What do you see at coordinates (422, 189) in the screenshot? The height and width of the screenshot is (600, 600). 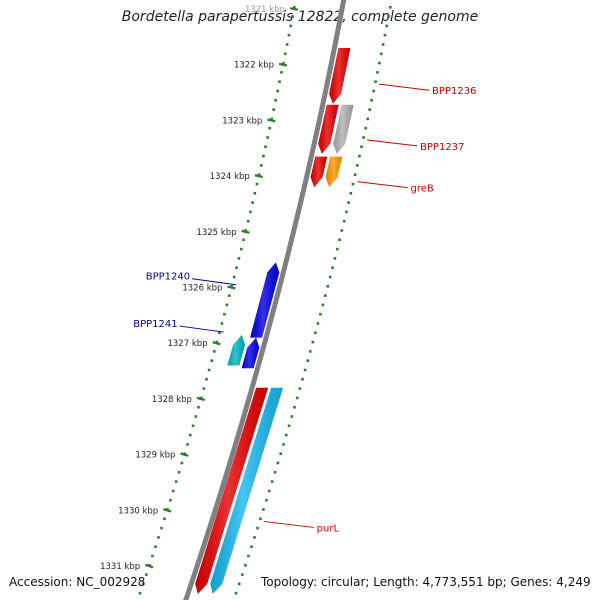 I see `gene-label: greB` at bounding box center [422, 189].